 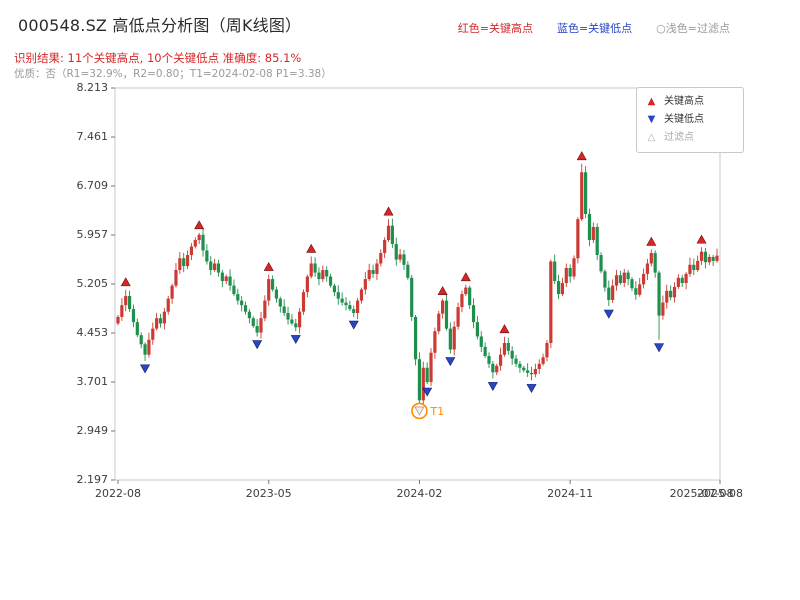 What do you see at coordinates (92, 185) in the screenshot?
I see `y-tick-label: 6.709` at bounding box center [92, 185].